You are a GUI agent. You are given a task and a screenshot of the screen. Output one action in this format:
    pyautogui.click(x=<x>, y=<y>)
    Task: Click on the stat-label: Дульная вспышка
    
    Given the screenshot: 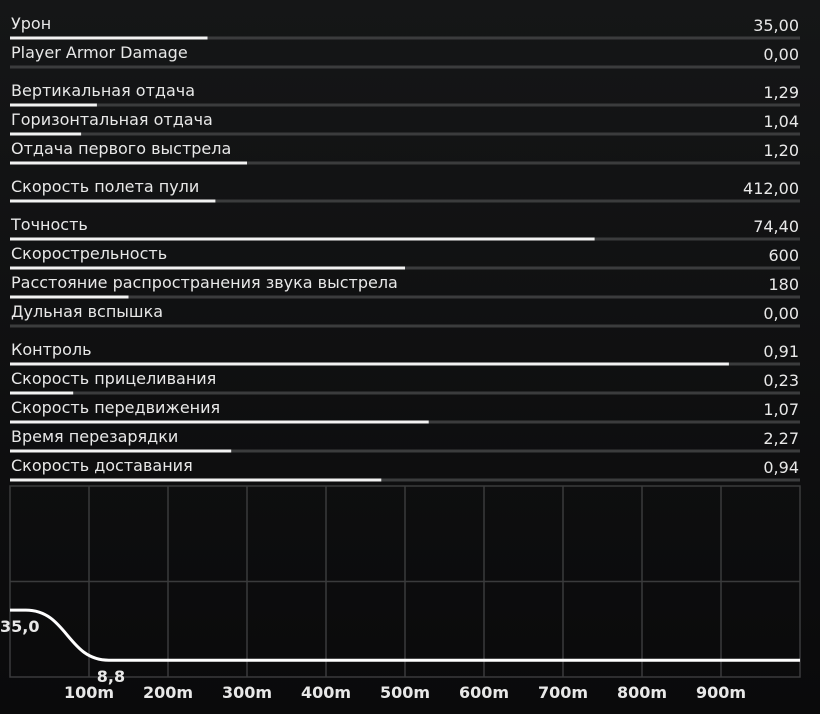 What is the action you would take?
    pyautogui.click(x=87, y=311)
    